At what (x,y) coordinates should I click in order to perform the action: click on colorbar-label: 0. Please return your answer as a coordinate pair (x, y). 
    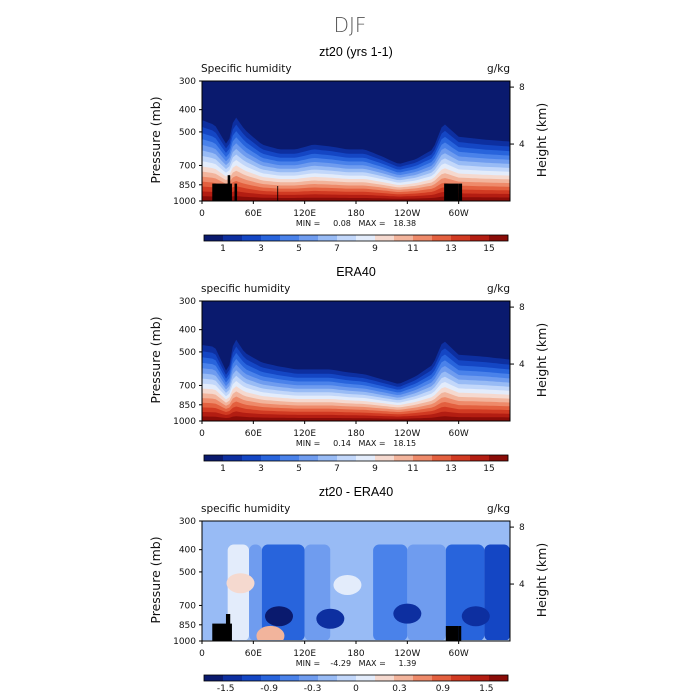
    Looking at the image, I should click on (356, 689).